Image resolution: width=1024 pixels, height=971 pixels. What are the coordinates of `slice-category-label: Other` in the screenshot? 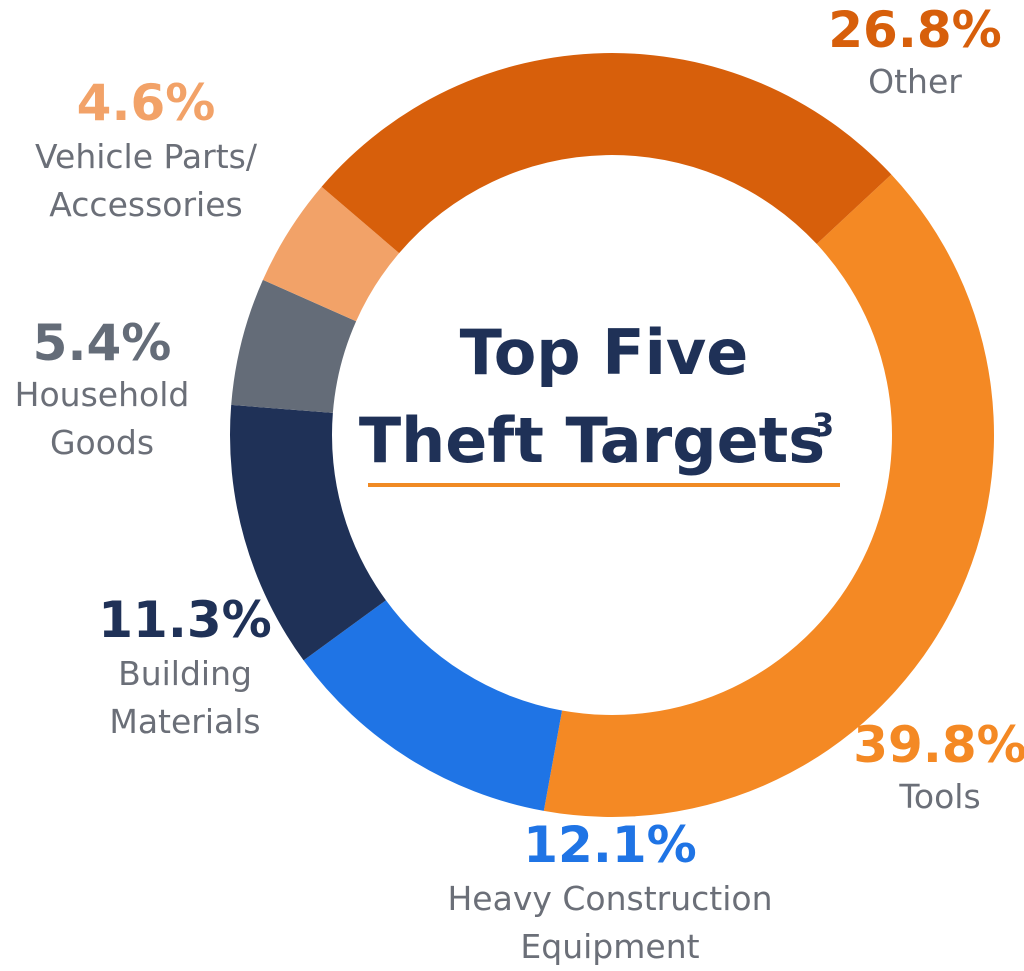 It's located at (915, 81).